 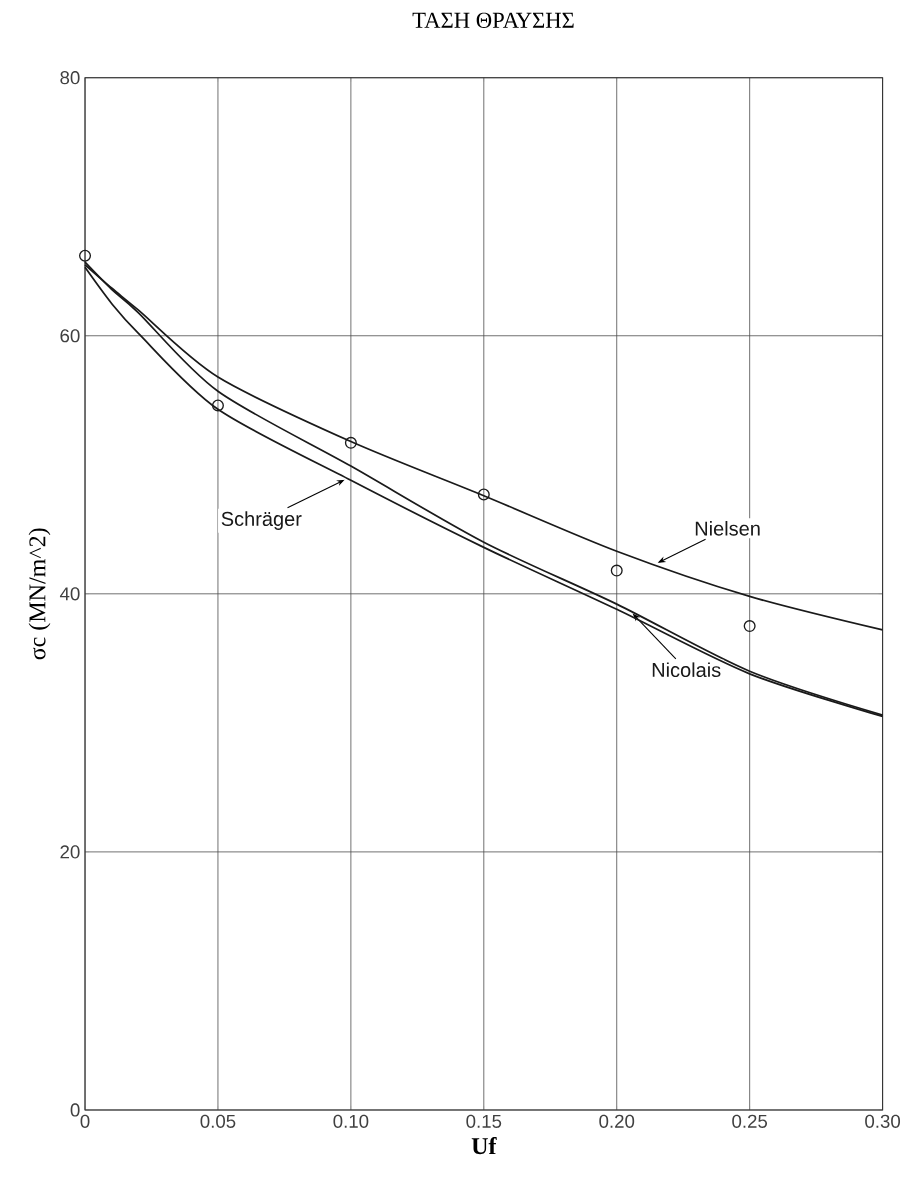 What do you see at coordinates (484, 1121) in the screenshot?
I see `x-tick-label: 0.15` at bounding box center [484, 1121].